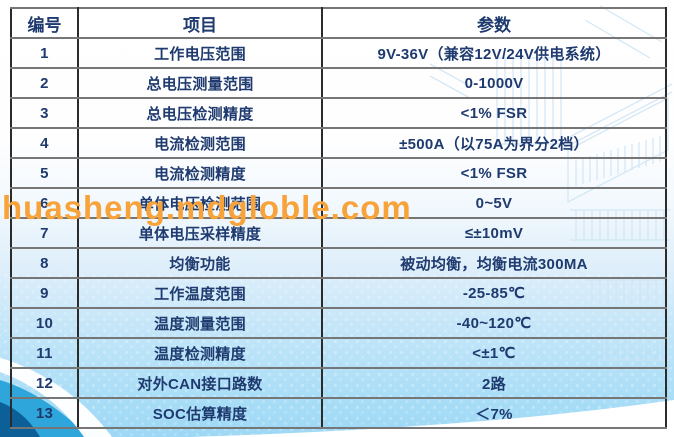  I want to click on cell-number: 13, so click(44, 413).